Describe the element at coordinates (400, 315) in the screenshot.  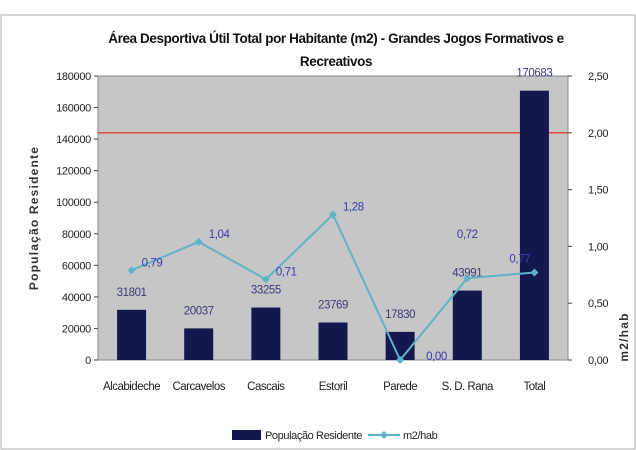
I see `bar-data-label: 17830` at that location.